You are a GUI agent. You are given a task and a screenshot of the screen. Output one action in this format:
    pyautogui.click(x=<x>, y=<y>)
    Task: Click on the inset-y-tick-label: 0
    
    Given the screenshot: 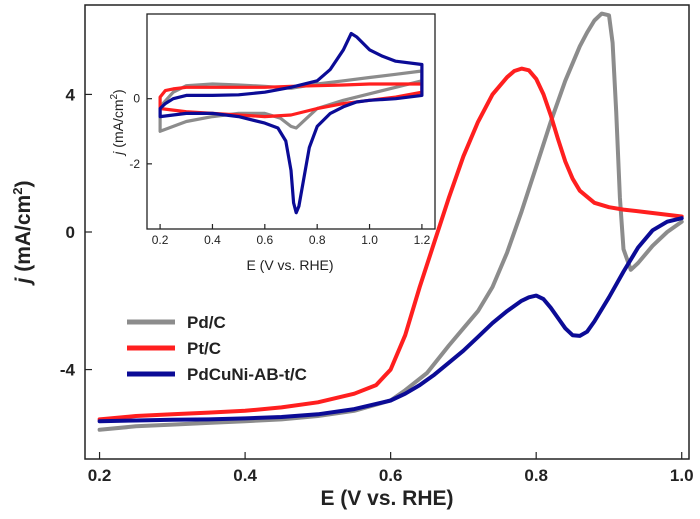 What is the action you would take?
    pyautogui.click(x=136, y=99)
    